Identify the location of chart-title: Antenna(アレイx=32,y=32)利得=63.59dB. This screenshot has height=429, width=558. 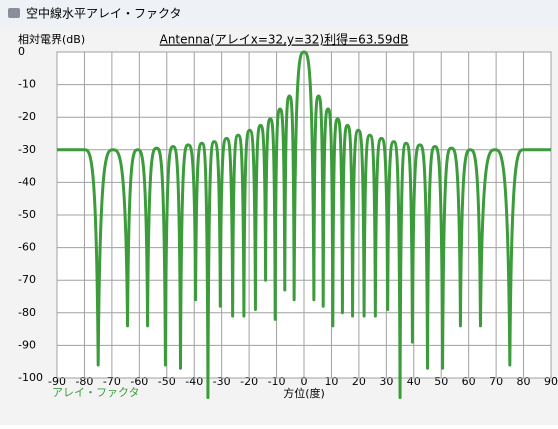
(284, 39).